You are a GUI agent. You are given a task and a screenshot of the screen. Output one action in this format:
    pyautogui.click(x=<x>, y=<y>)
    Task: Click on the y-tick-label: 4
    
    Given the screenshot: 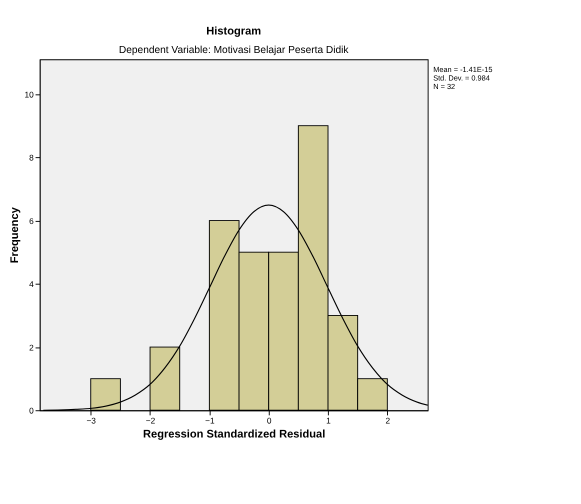 What is the action you would take?
    pyautogui.click(x=31, y=284)
    